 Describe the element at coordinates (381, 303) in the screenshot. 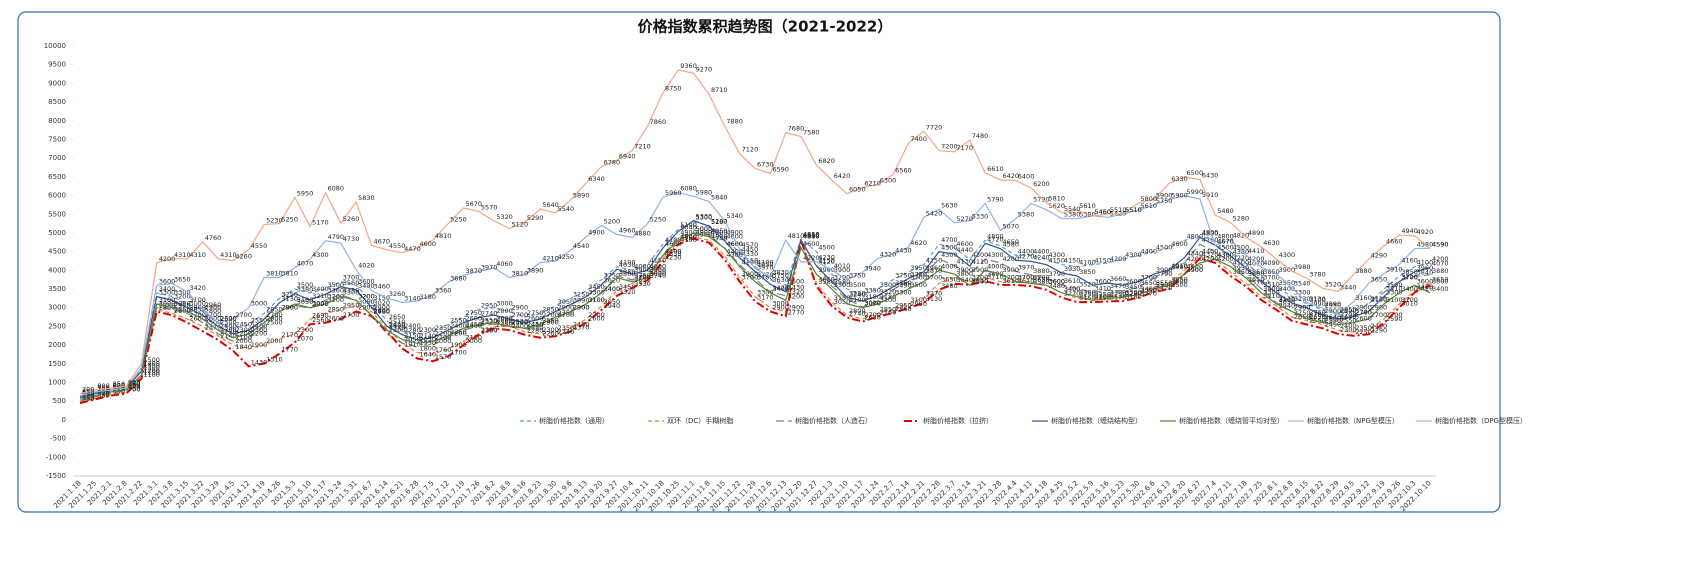

I see `data-label: 3020` at that location.